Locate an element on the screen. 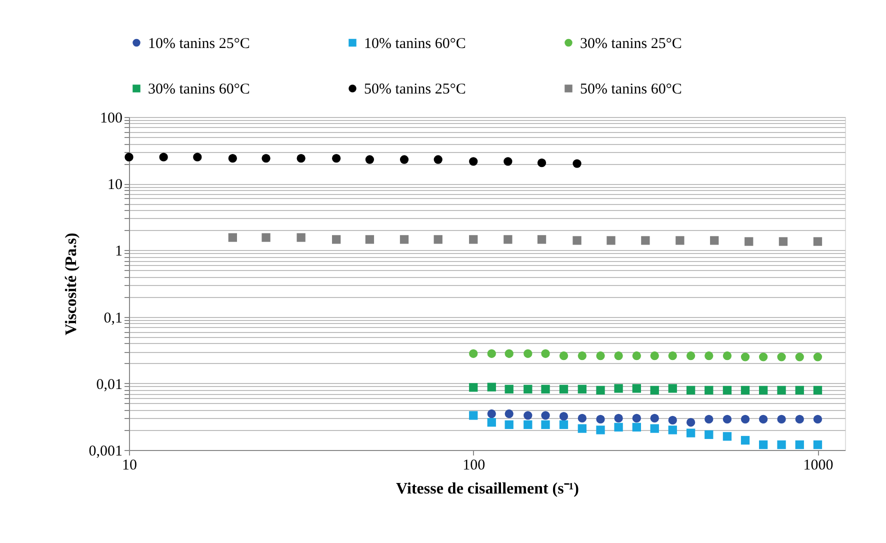 The height and width of the screenshot is (543, 886). legend-label: 10% tanins 25°C is located at coordinates (199, 44).